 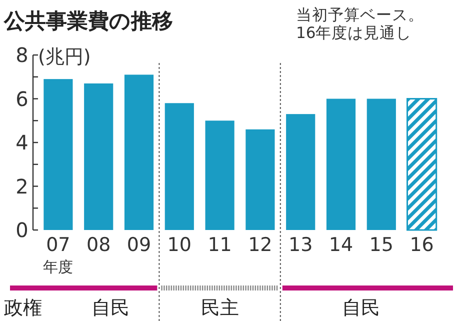 I want to click on x-tick-label: 15, so click(x=381, y=245).